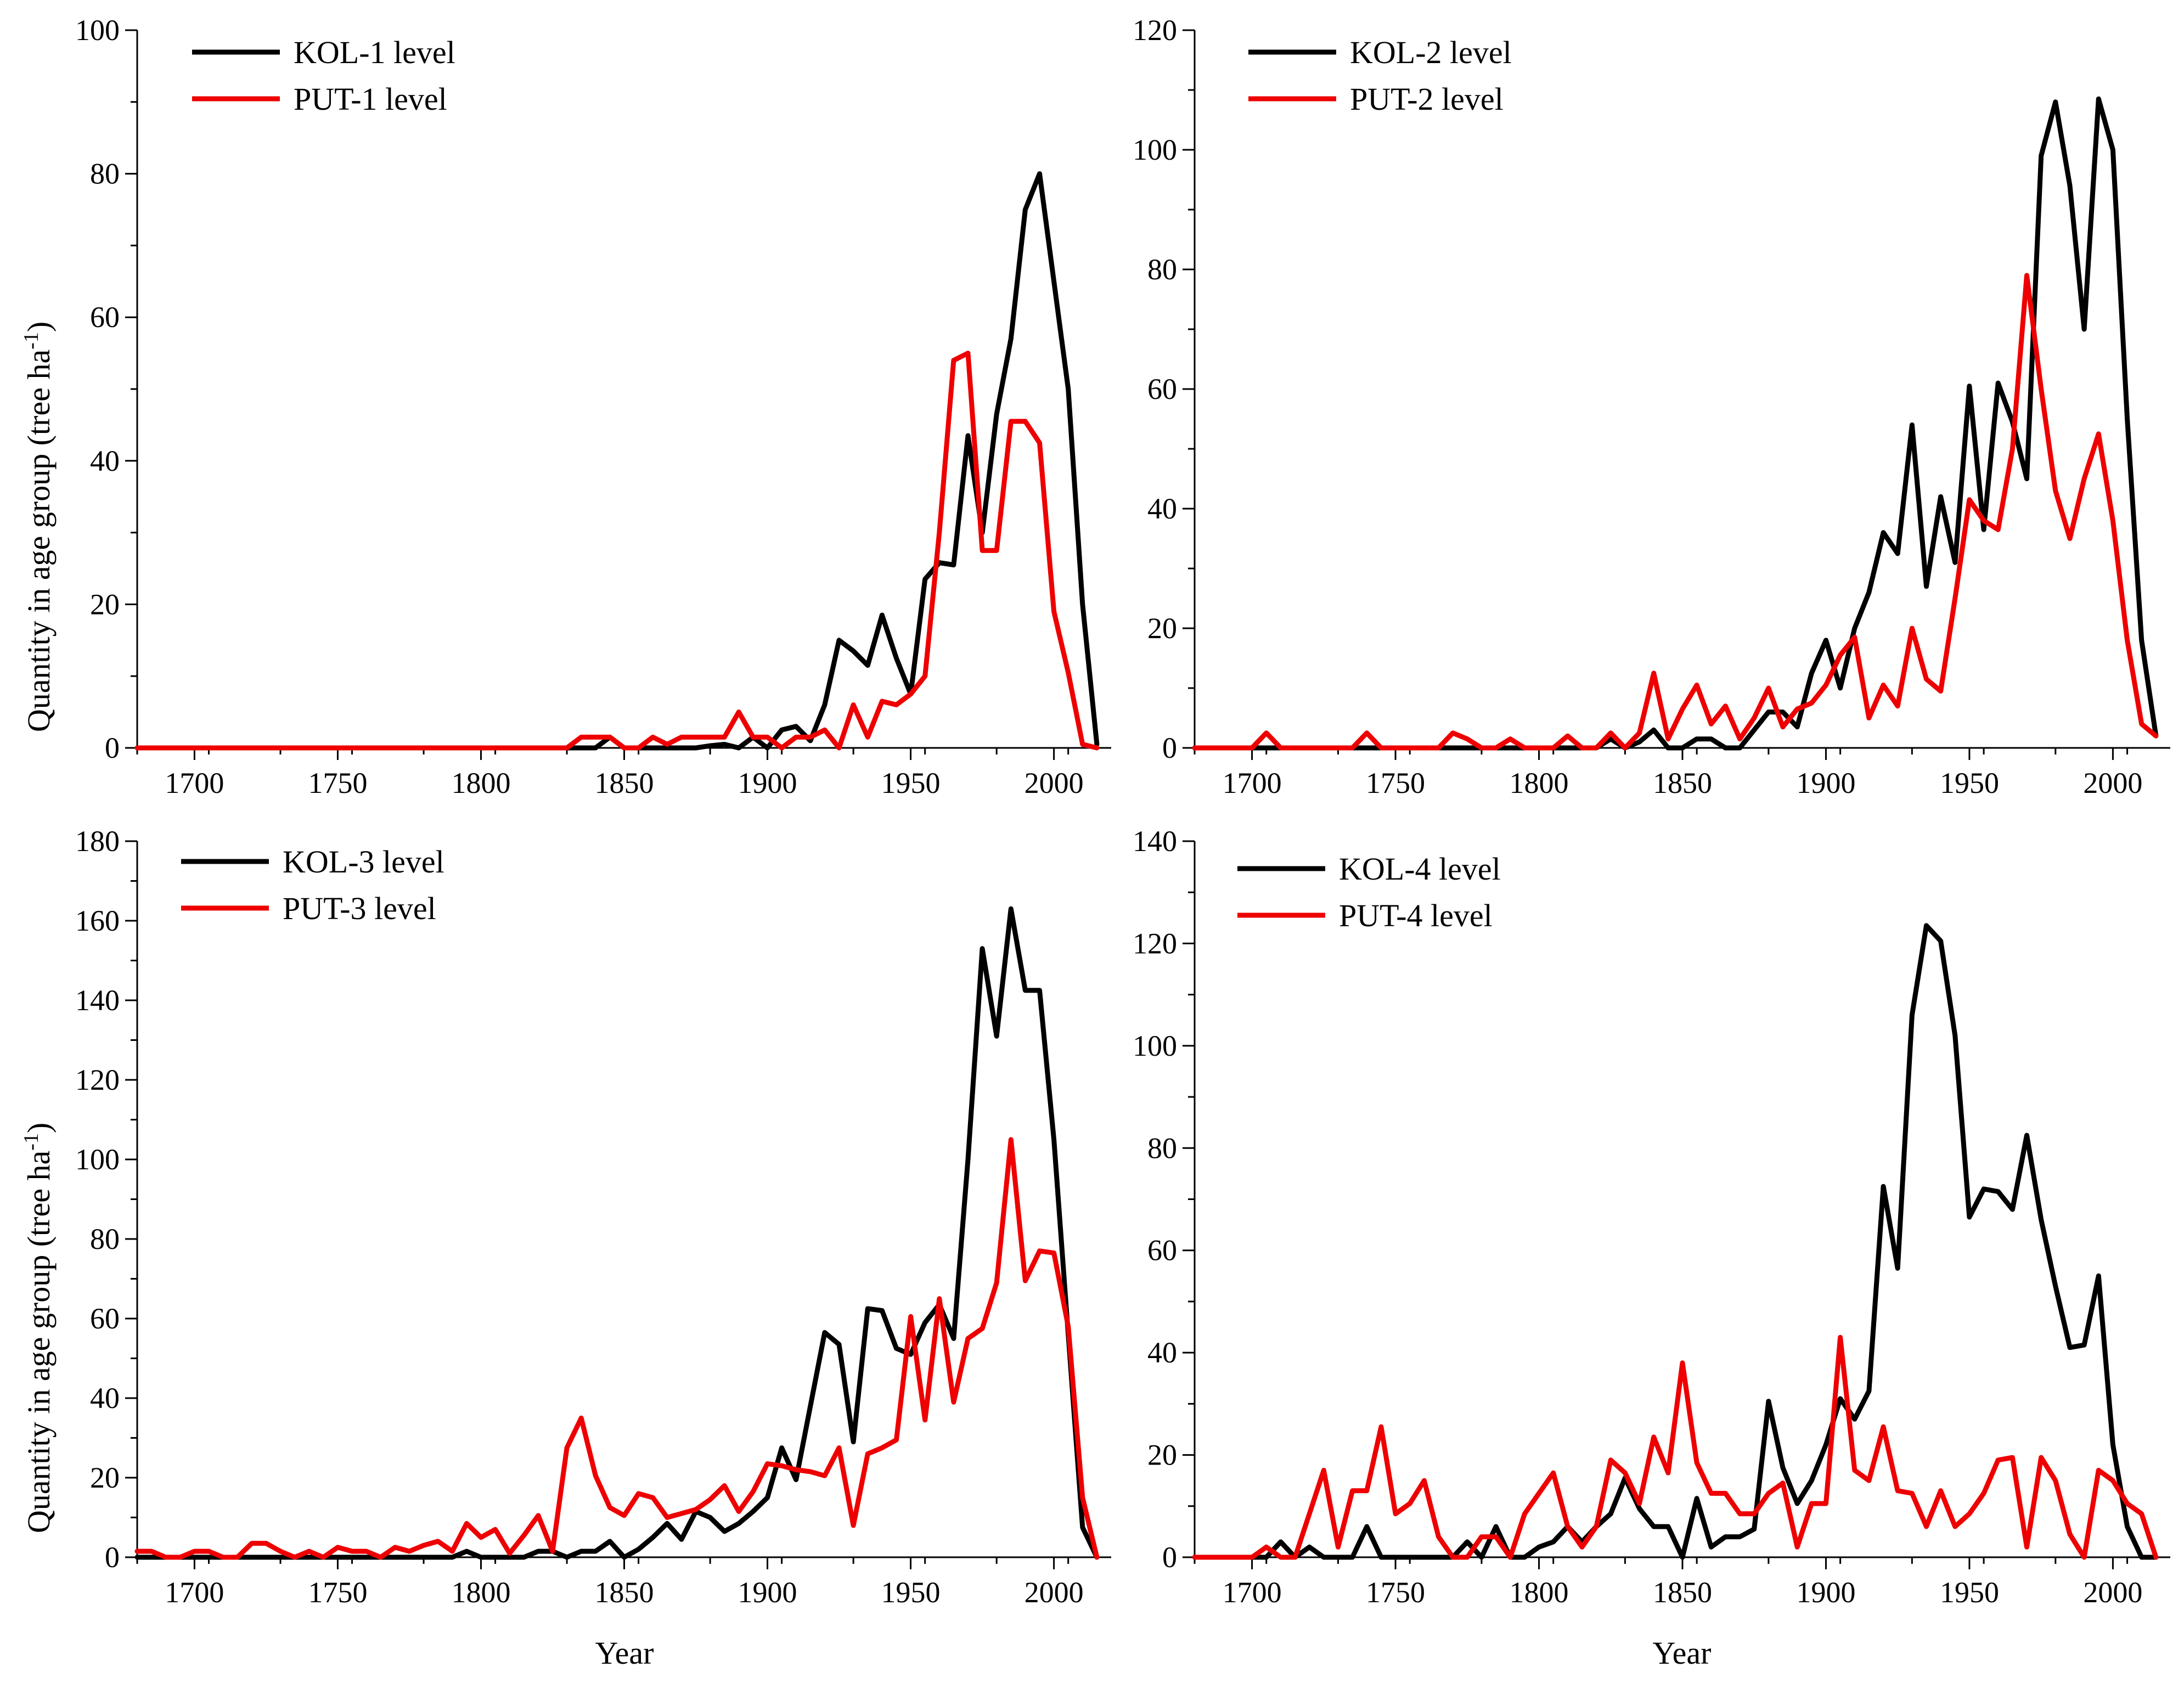  What do you see at coordinates (31, 341) in the screenshot?
I see `y-axis-title-top-sup: -1` at bounding box center [31, 341].